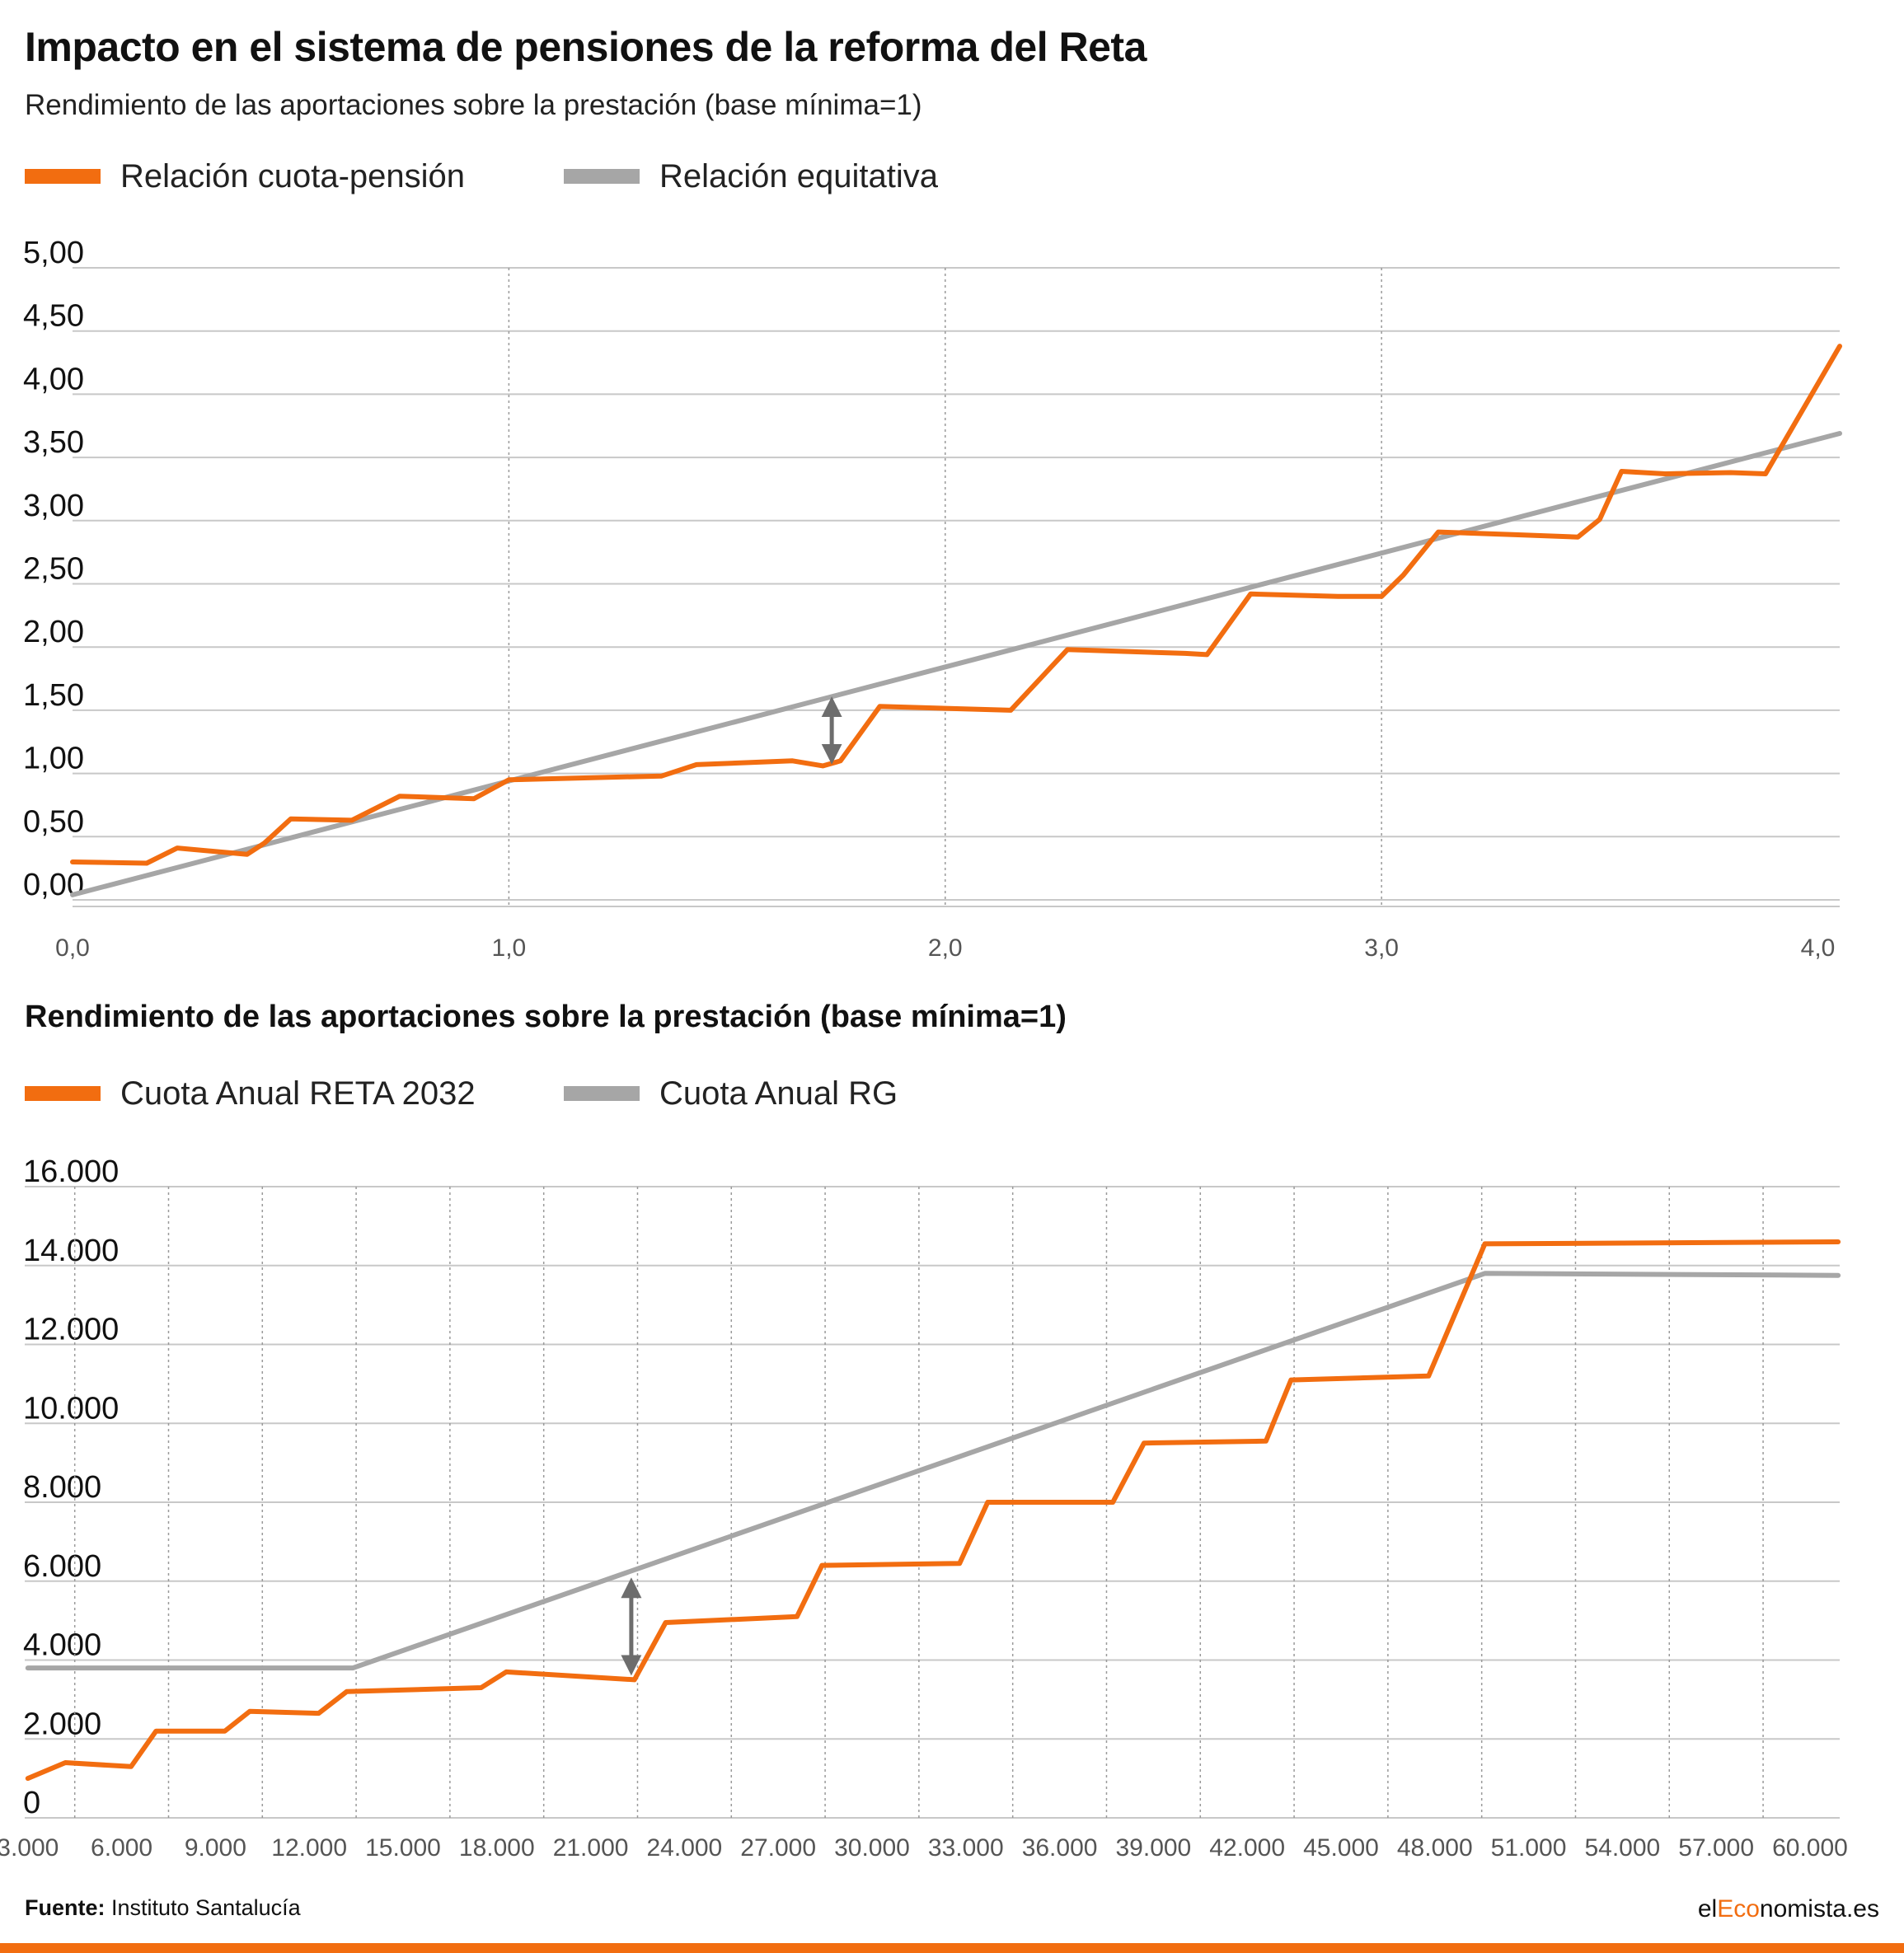 The width and height of the screenshot is (1904, 1953). I want to click on y-tick-label: 2.000, so click(62, 1724).